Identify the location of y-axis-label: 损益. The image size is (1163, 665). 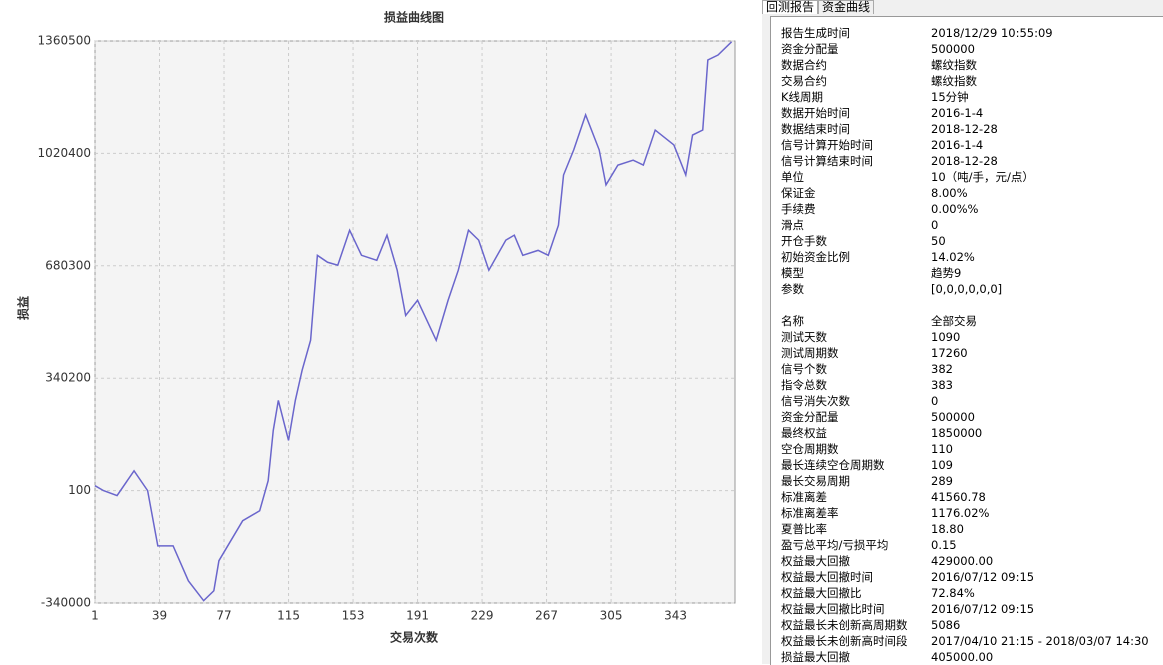
(23, 308).